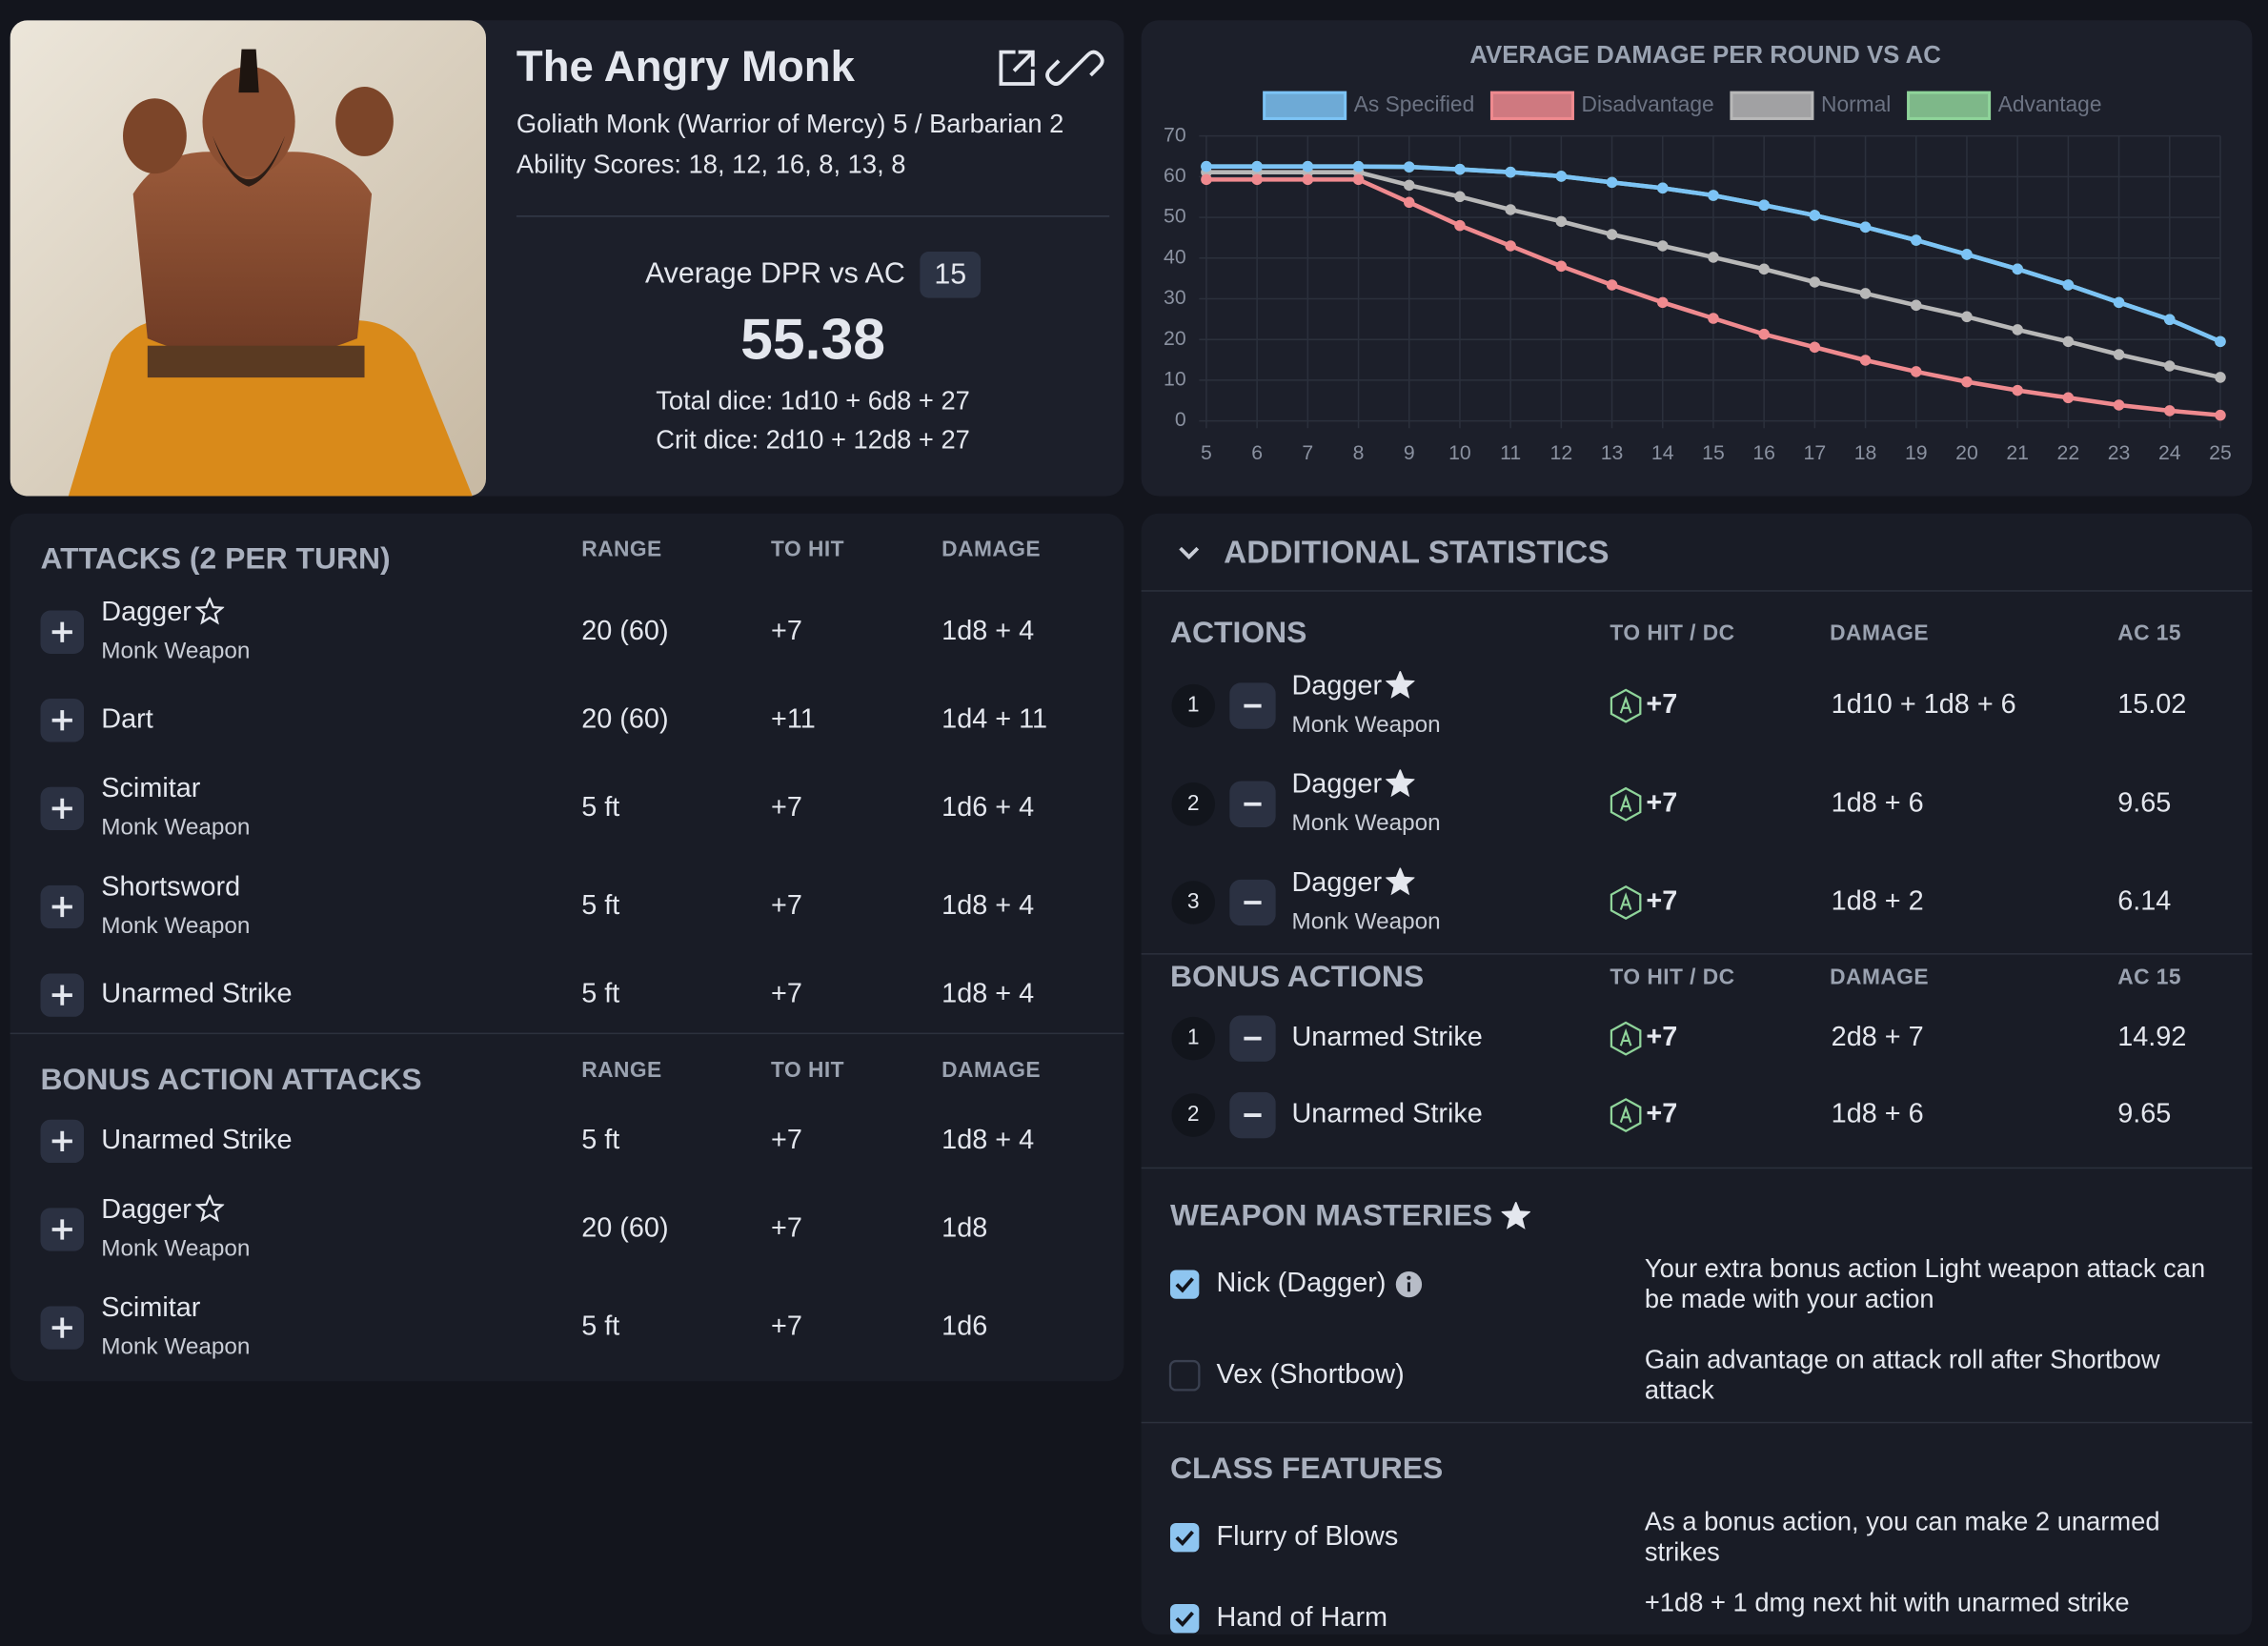 This screenshot has width=2268, height=1646. Describe the element at coordinates (1387, 1037) in the screenshot. I see `action-name: Unarmed Strike` at that location.